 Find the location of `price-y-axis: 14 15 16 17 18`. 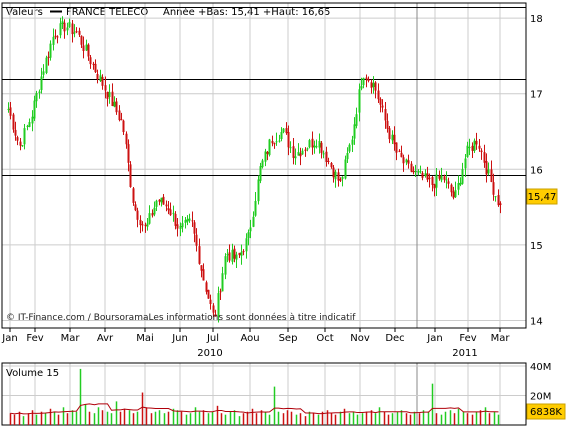

price-y-axis: 14 15 16 17 18 is located at coordinates (536, 170).